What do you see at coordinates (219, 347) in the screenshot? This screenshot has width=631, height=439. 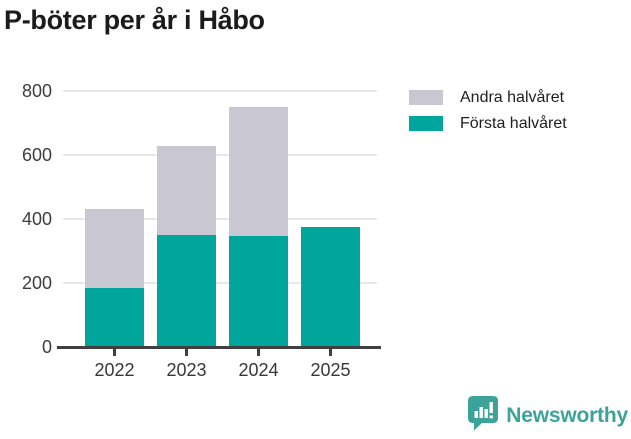 I see `x-axis-line` at bounding box center [219, 347].